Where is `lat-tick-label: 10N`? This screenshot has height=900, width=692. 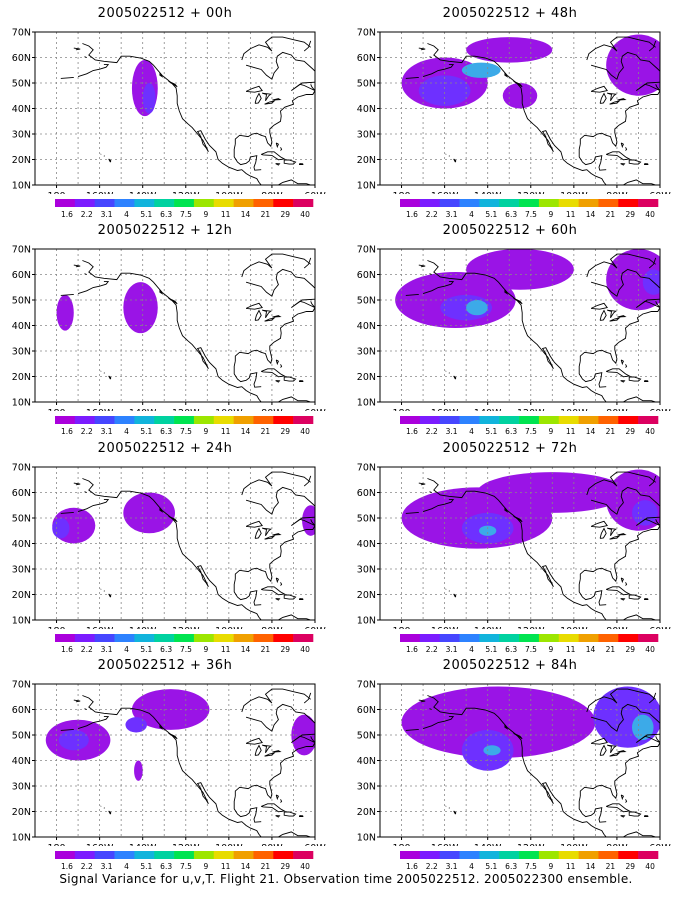 lat-tick-label: 10N is located at coordinates (366, 403).